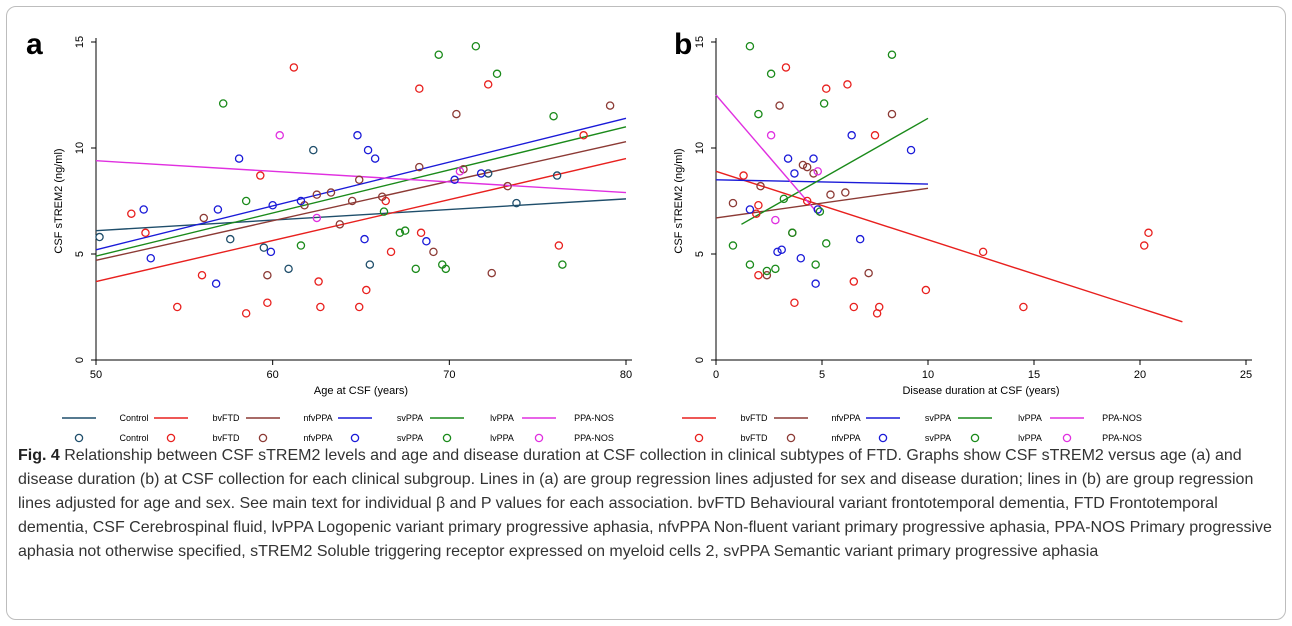 The height and width of the screenshot is (626, 1292). What do you see at coordinates (447, 438) in the screenshot?
I see `legend-marker-lvppa` at bounding box center [447, 438].